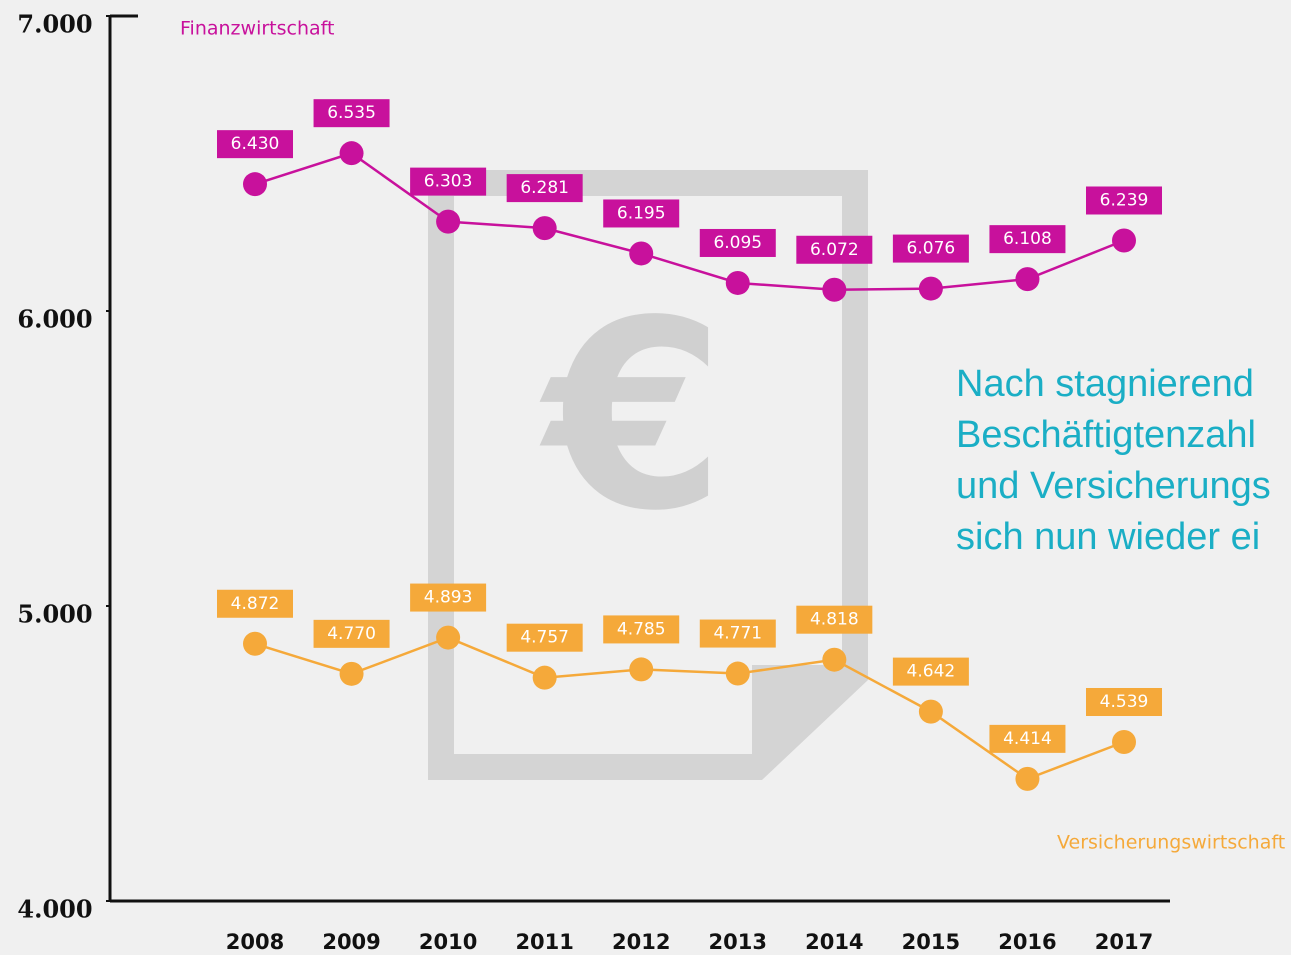 The width and height of the screenshot is (1291, 955). I want to click on y-tick-label: 6.000, so click(54, 319).